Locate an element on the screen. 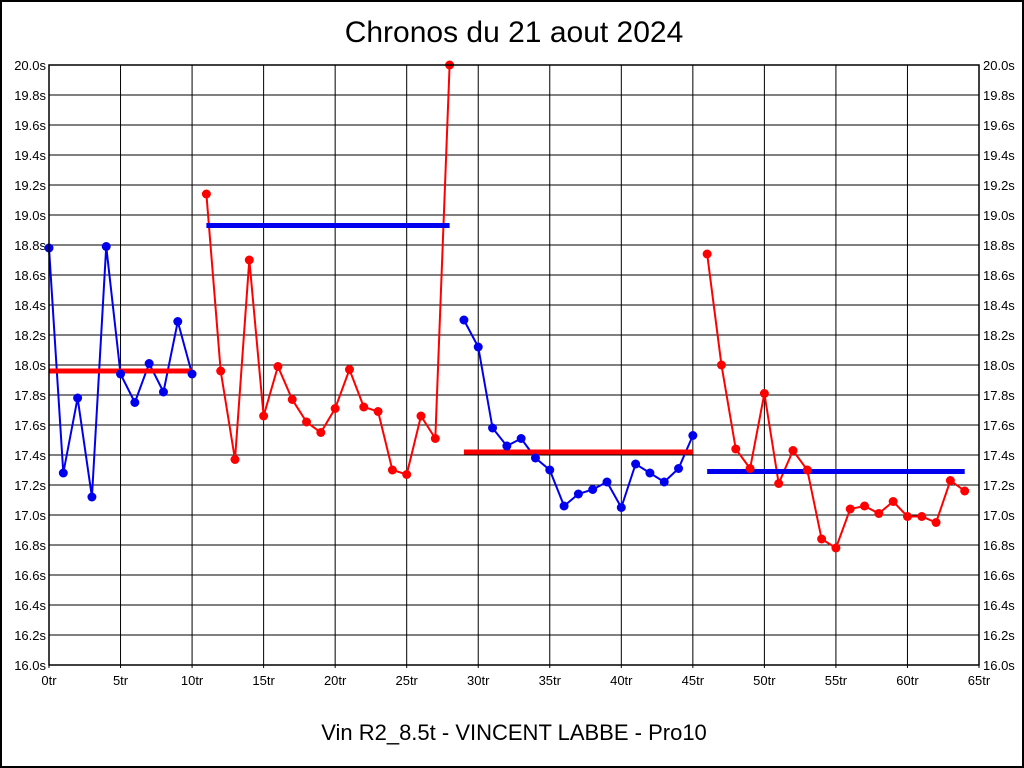 This screenshot has width=1024, height=768. x-tick-label: 55tr is located at coordinates (836, 680).